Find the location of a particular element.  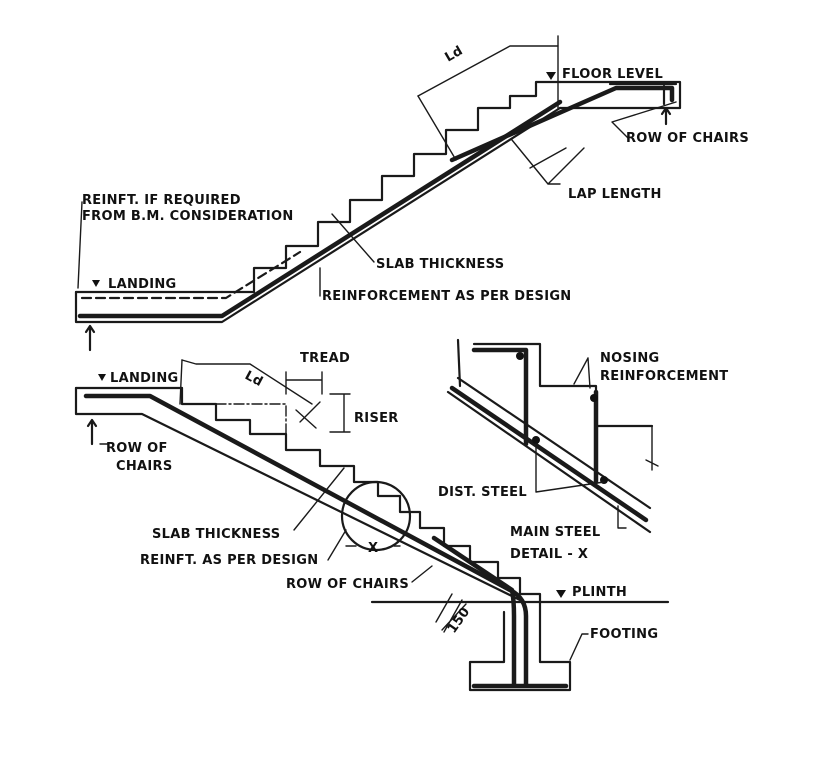

top-extra-reinforcement is located at coordinates (191, 275).